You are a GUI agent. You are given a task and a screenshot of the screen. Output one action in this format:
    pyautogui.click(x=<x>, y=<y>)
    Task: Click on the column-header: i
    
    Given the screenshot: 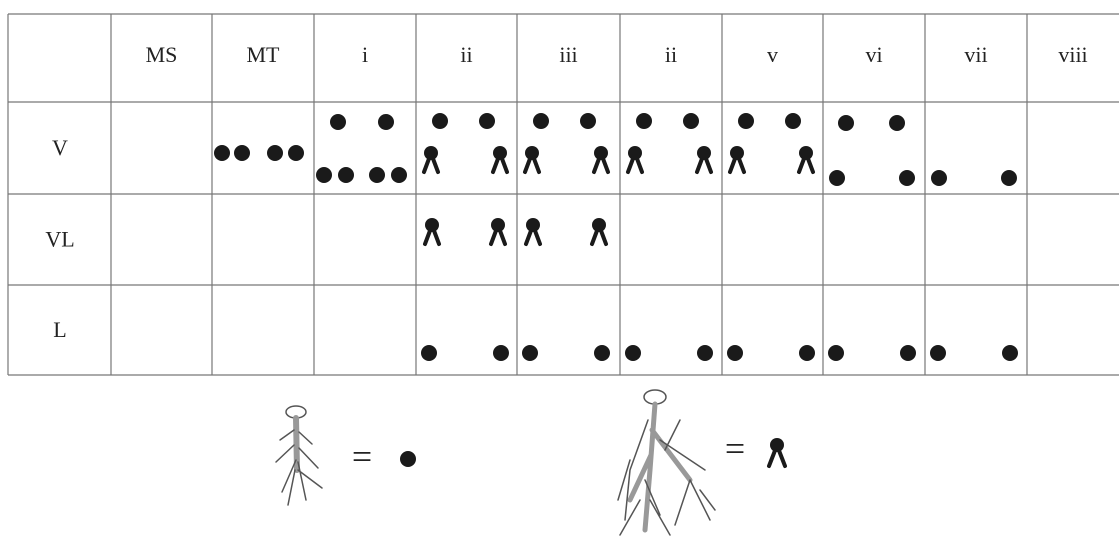 What is the action you would take?
    pyautogui.click(x=365, y=54)
    